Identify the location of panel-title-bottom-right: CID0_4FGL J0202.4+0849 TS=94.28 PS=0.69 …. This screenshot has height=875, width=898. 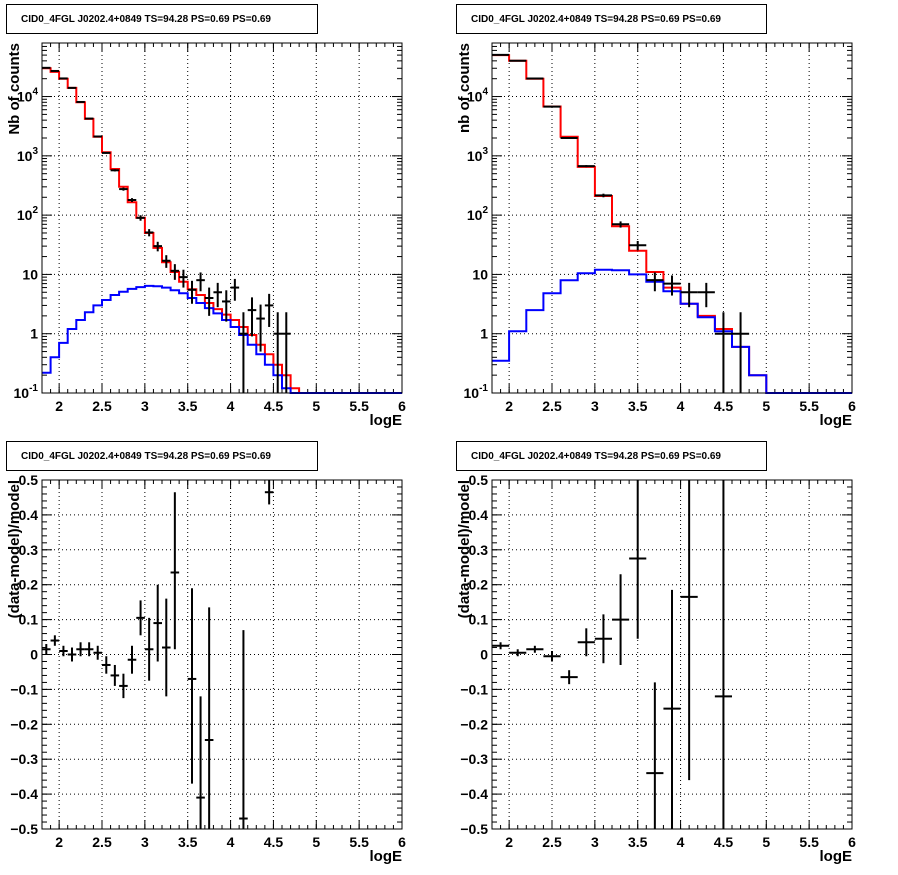
(611, 456).